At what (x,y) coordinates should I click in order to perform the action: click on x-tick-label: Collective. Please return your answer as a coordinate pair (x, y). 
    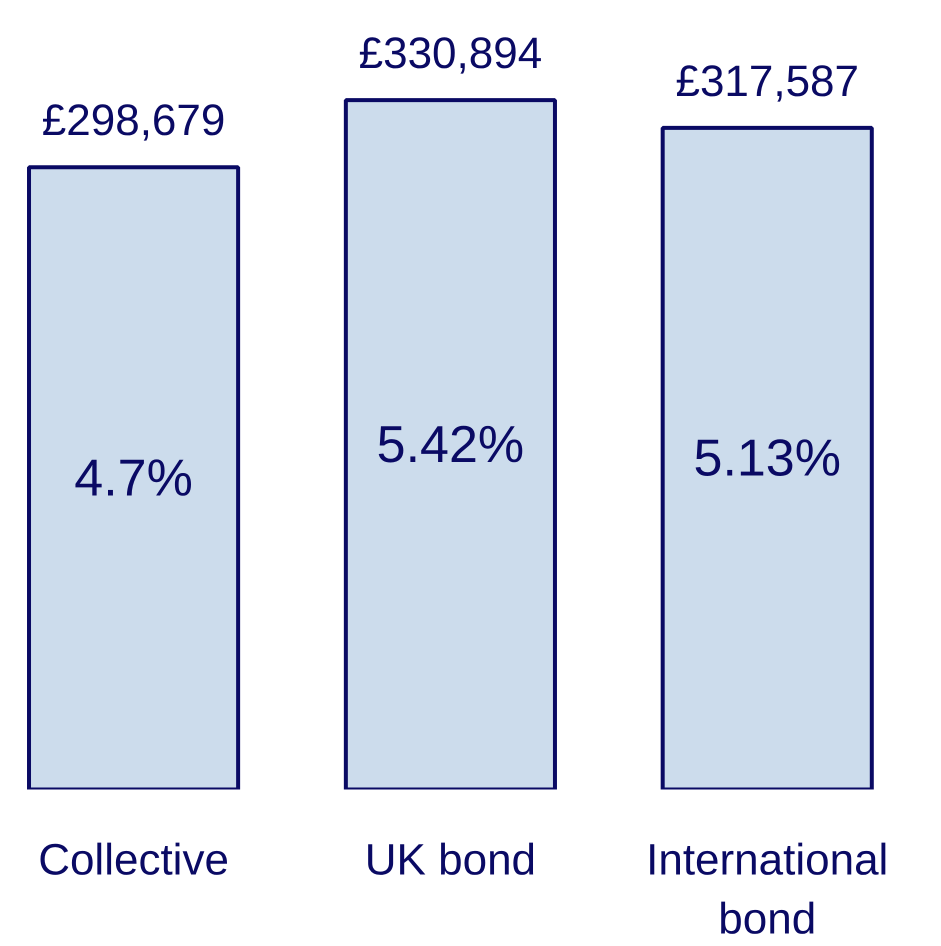
    Looking at the image, I should click on (133, 860).